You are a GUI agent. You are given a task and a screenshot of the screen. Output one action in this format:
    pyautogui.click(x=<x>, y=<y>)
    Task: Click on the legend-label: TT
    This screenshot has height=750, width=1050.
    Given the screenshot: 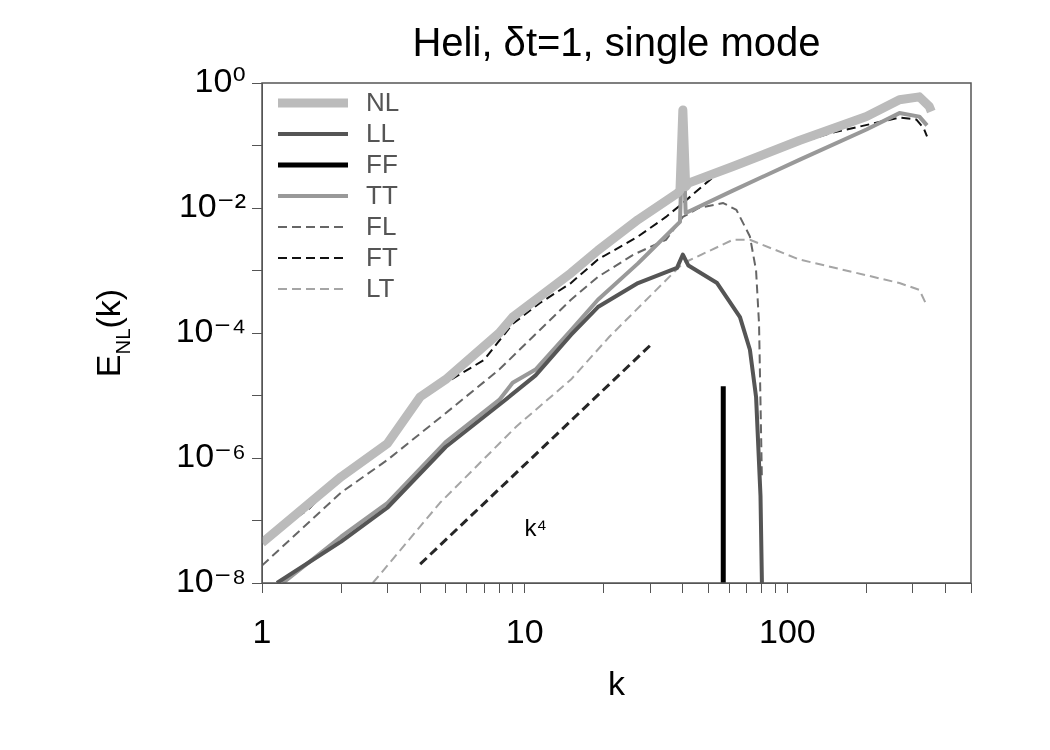 What is the action you would take?
    pyautogui.click(x=382, y=195)
    